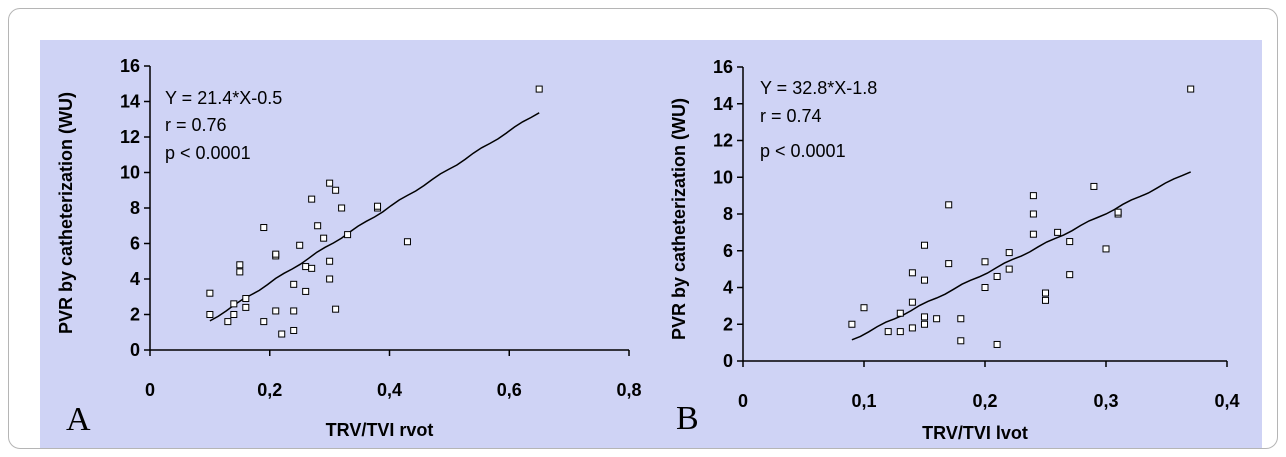 The width and height of the screenshot is (1286, 457). I want to click on regression-annotation: r = 0.76, so click(196, 125).